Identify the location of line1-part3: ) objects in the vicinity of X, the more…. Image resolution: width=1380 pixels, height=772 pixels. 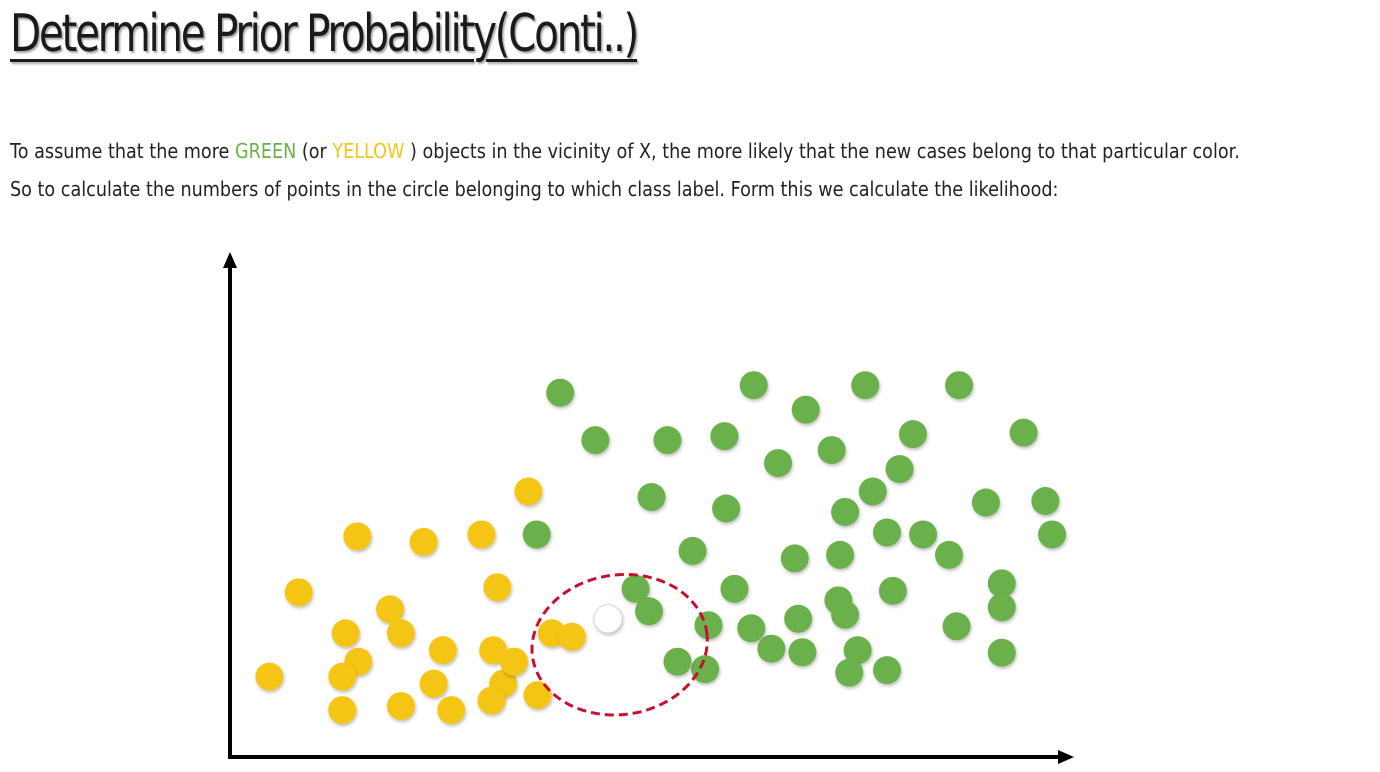
(822, 151).